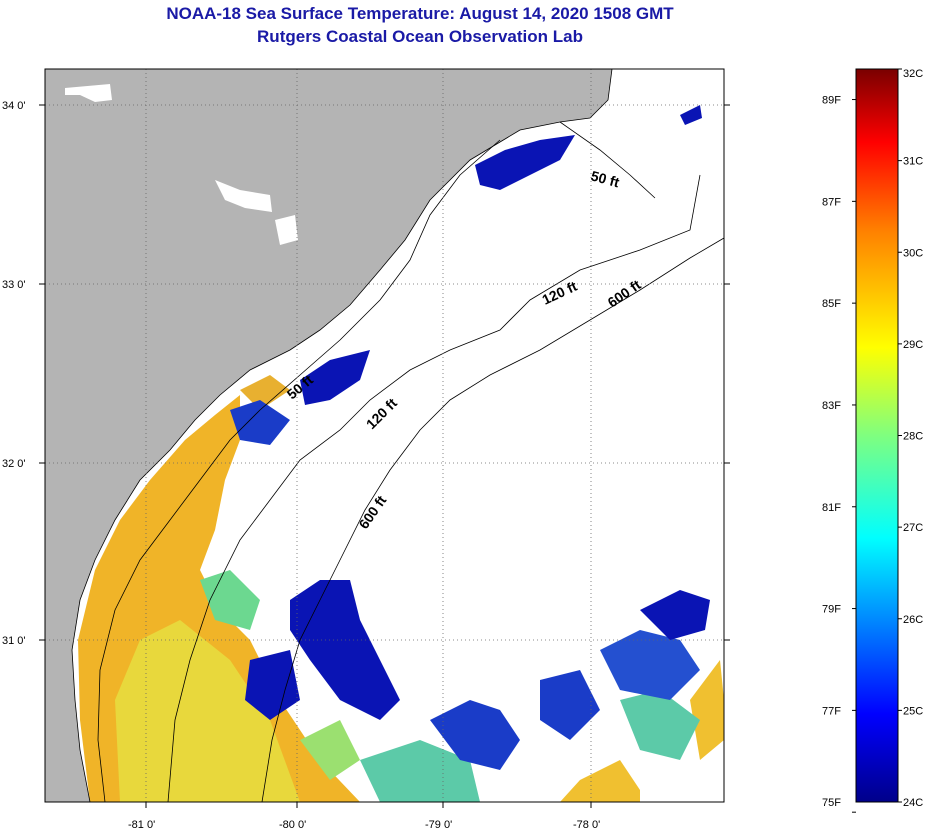 This screenshot has height=832, width=936. What do you see at coordinates (831, 610) in the screenshot?
I see `colorbar-fahrenheit-label: 79F` at bounding box center [831, 610].